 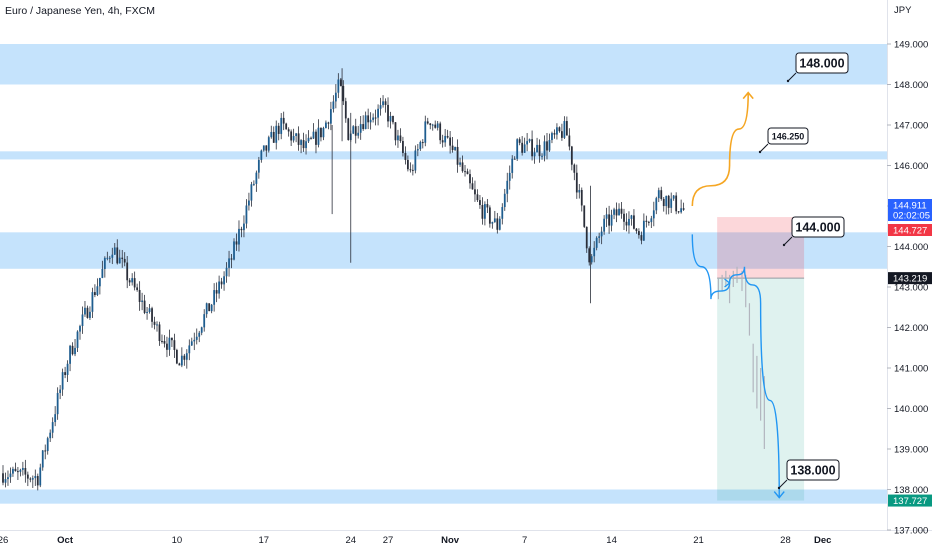 What do you see at coordinates (761, 359) in the screenshot?
I see `short-position-tool` at bounding box center [761, 359].